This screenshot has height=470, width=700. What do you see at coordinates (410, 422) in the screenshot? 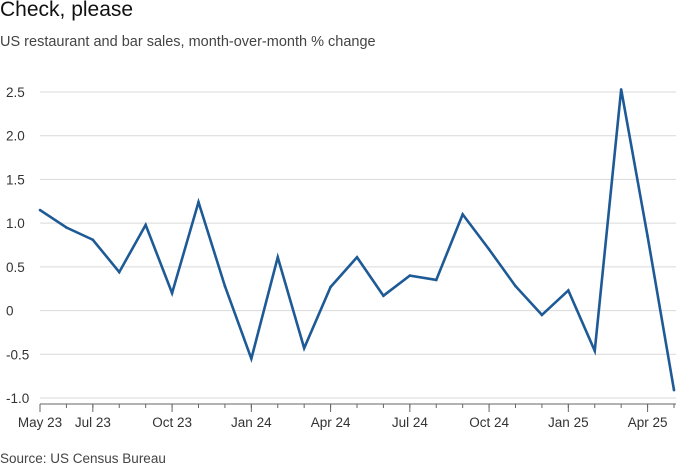
I see `x-tick-label: Jul 24` at bounding box center [410, 422].